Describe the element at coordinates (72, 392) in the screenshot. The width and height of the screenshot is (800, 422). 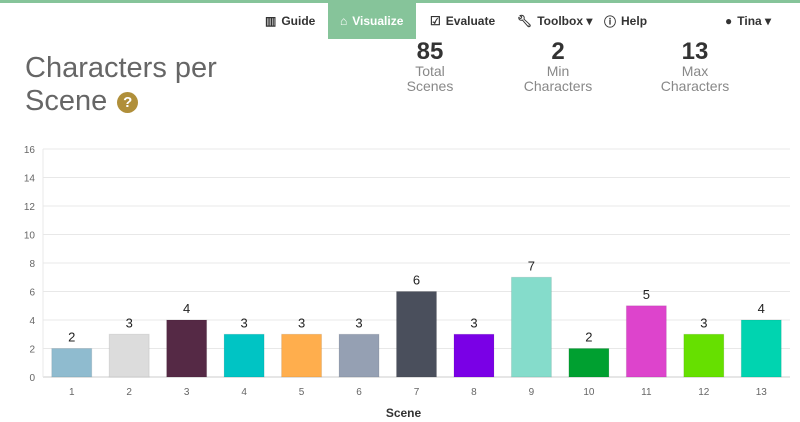
I see `x-tick-label: 1` at that location.